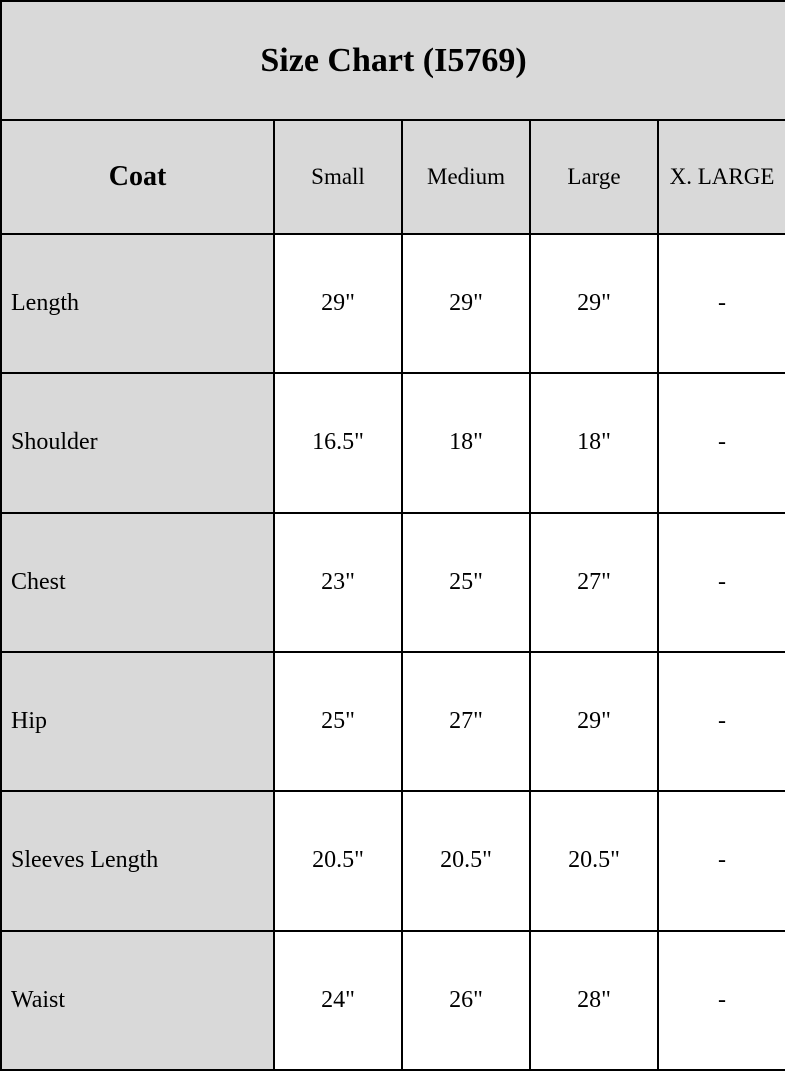 The image size is (785, 1071). I want to click on table-row-shoulder: Shoulder 16.5" 18" 18" -, so click(392, 443).